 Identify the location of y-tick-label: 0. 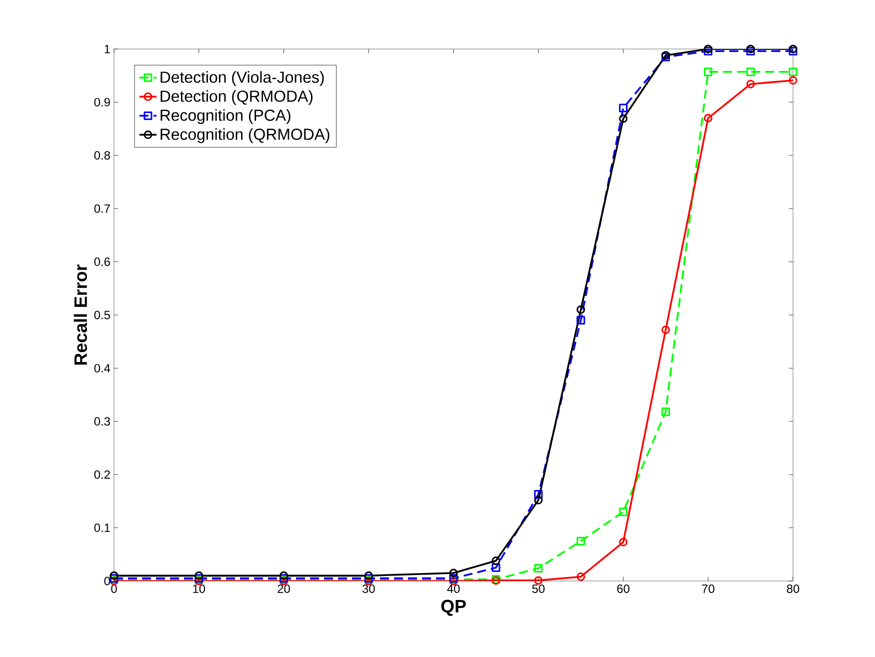
(107, 581).